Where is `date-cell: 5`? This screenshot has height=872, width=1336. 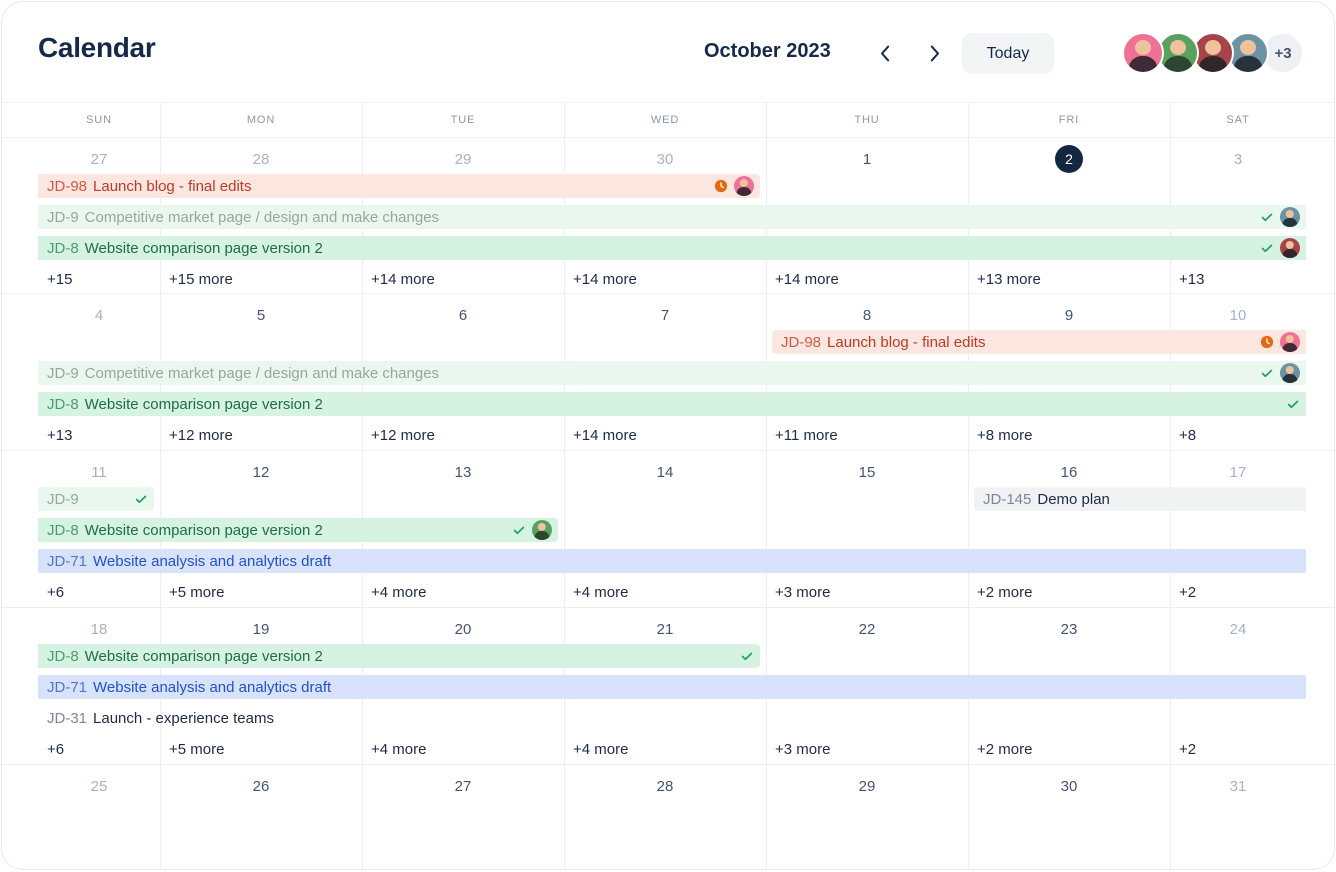 date-cell: 5 is located at coordinates (261, 315).